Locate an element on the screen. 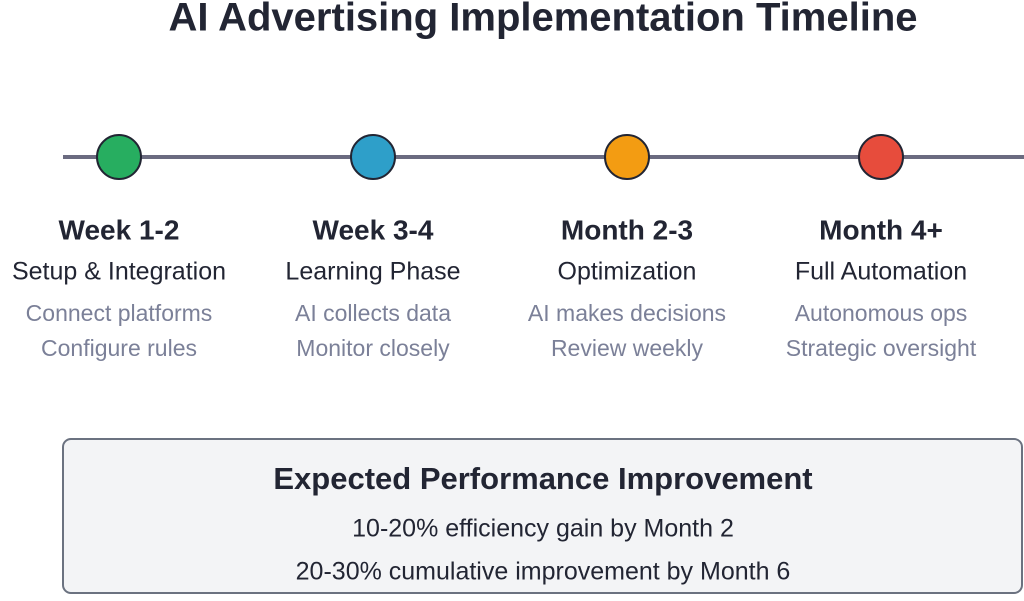 Image resolution: width=1024 pixels, height=601 pixels. phase-detail: AI makes decisions is located at coordinates (627, 313).